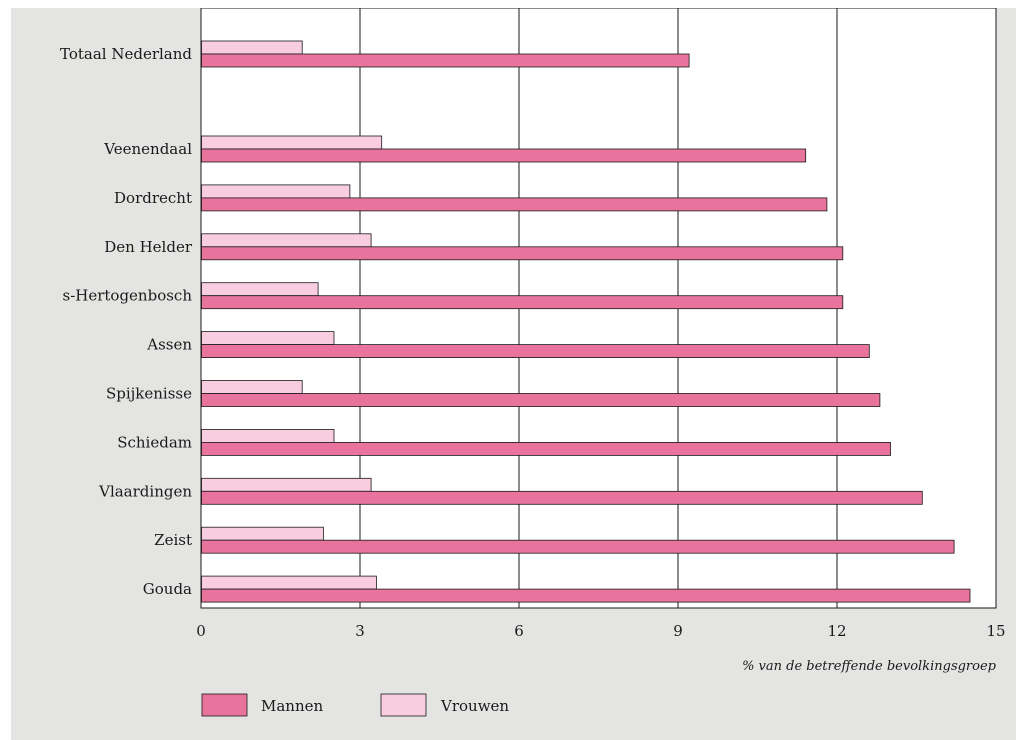 The width and height of the screenshot is (1016, 740). Describe the element at coordinates (167, 589) in the screenshot. I see `category-label: Gouda` at that location.